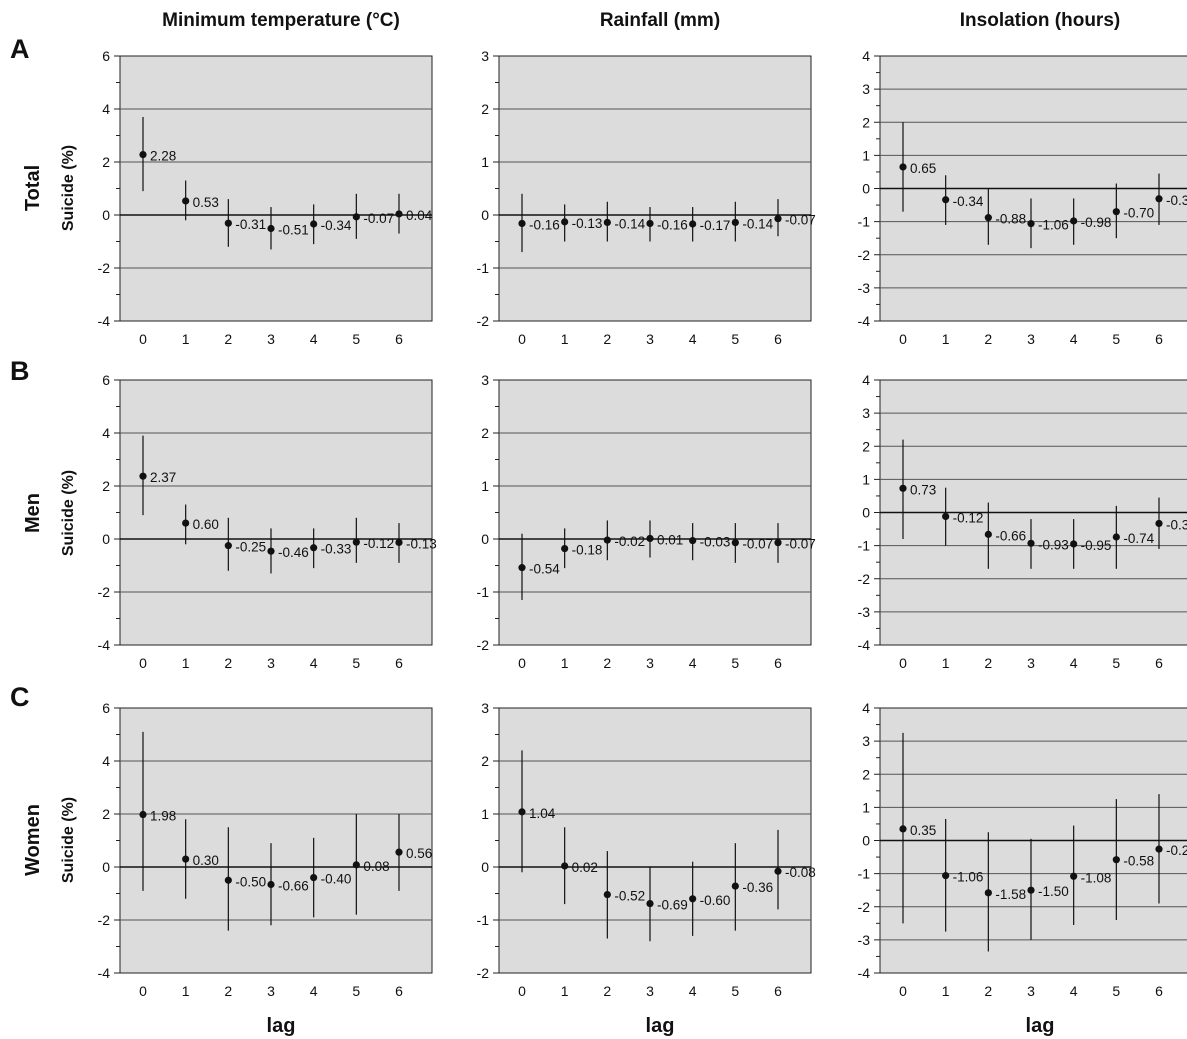  Describe the element at coordinates (1159, 663) in the screenshot. I see `x-tick-label: 6` at that location.